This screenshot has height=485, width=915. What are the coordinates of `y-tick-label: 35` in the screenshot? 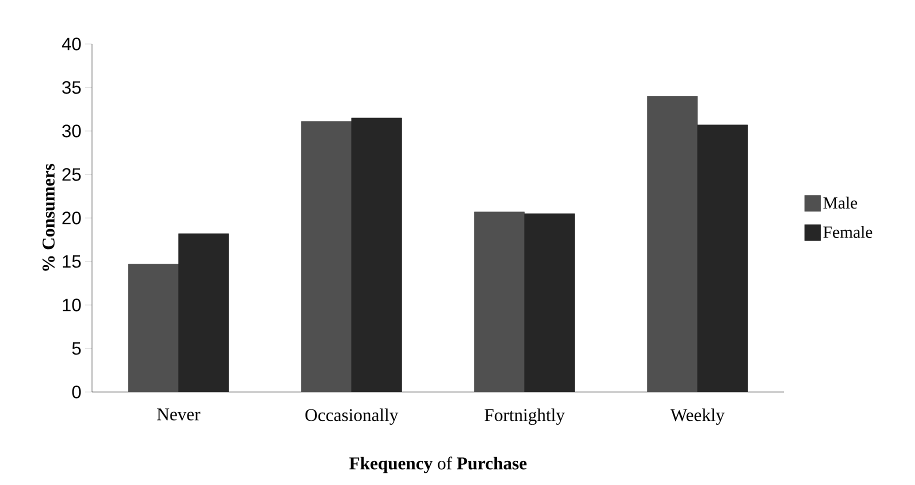 It's located at (71, 87).